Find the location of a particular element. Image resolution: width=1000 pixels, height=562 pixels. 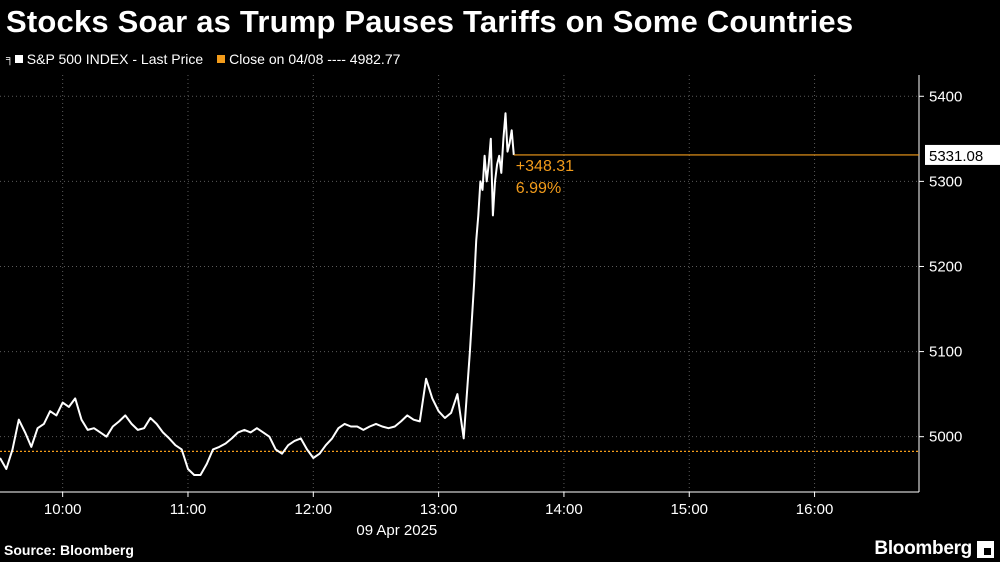

source-note: Source: Bloomberg is located at coordinates (69, 550).